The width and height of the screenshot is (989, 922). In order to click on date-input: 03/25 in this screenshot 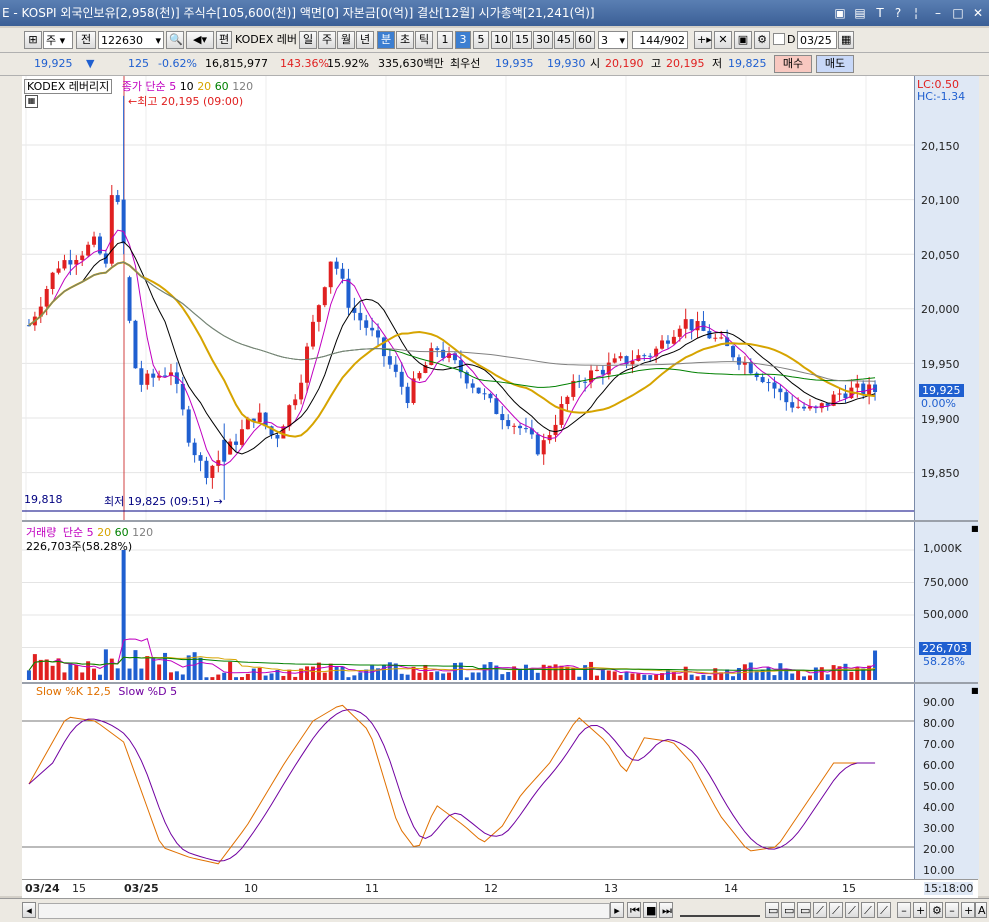, I will do `click(817, 40)`.